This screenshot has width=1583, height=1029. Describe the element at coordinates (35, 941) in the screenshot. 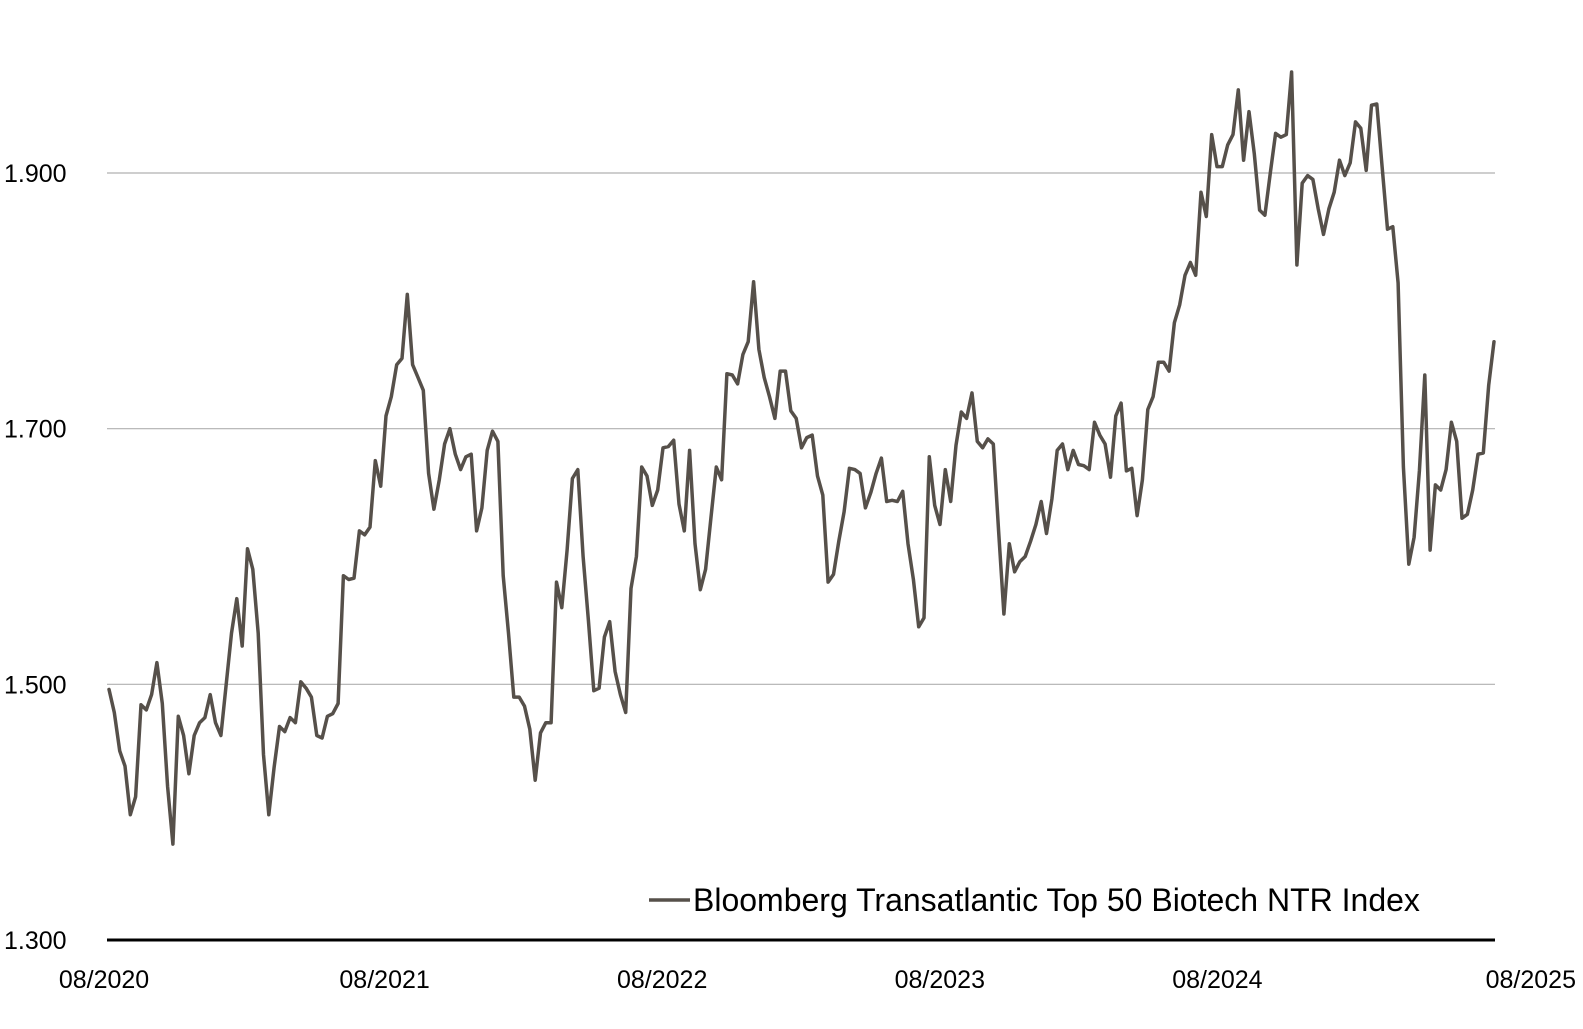

I see `y-tick-label: 1.300` at that location.